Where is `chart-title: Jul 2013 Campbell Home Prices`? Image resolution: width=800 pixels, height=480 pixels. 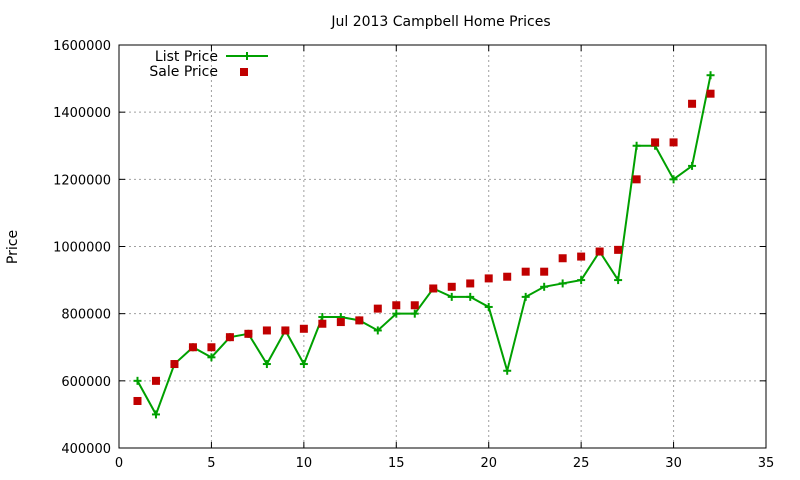
chart-title: Jul 2013 Campbell Home Prices is located at coordinates (440, 22).